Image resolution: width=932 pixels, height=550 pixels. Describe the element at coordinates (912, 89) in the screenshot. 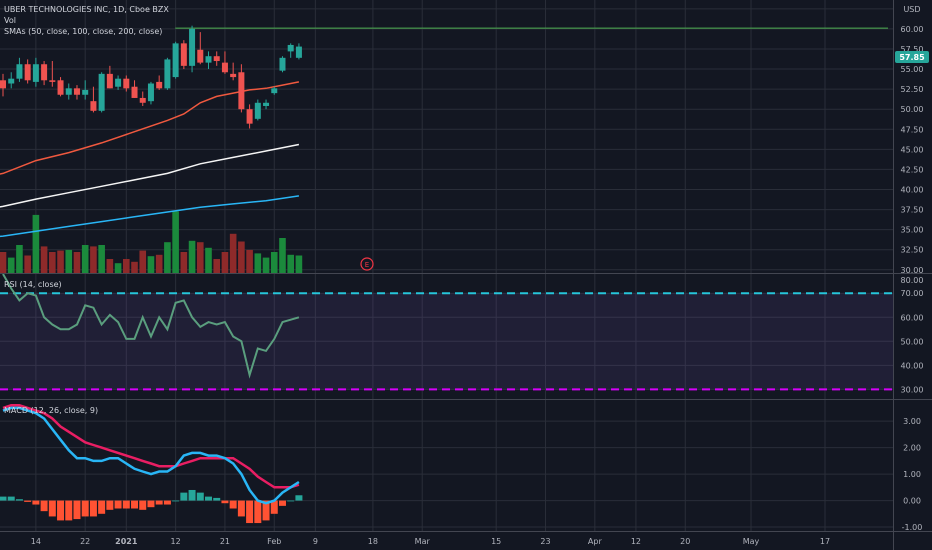

I see `price-tick-label: 52.50` at that location.